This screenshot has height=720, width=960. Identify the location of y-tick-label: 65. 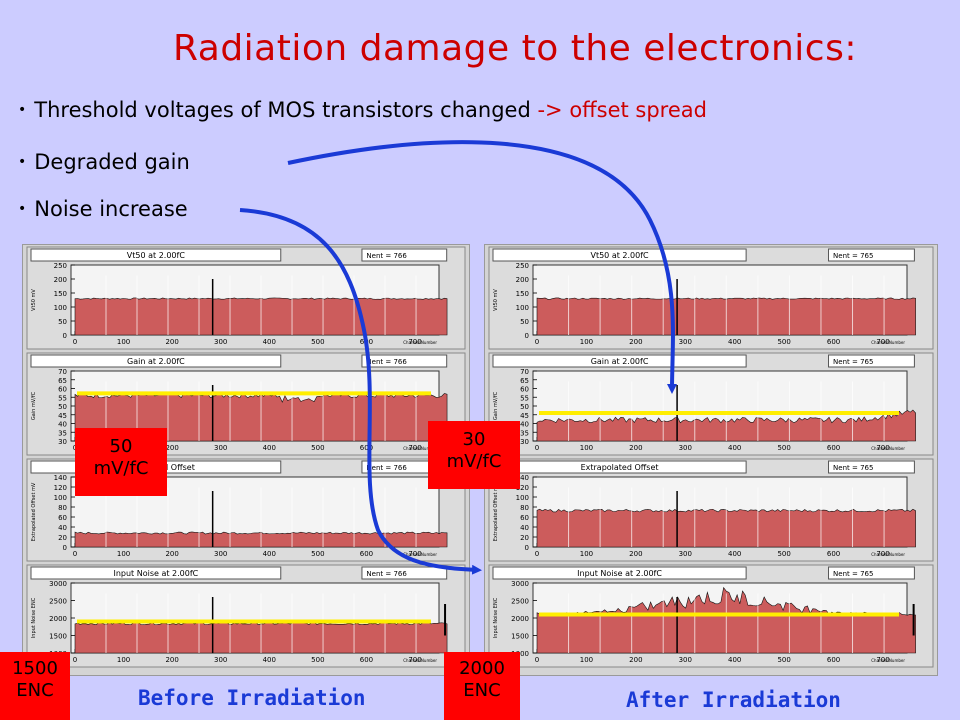
(524, 381).